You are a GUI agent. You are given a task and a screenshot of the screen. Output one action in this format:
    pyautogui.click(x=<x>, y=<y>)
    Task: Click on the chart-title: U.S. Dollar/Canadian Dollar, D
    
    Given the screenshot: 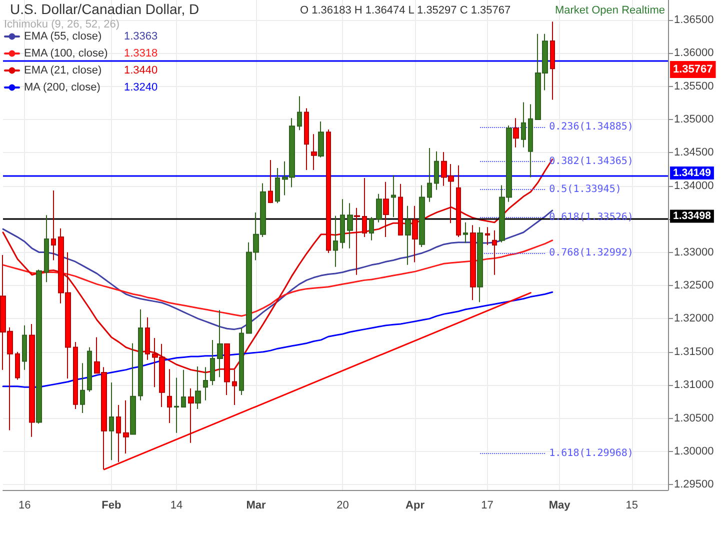 What is the action you would take?
    pyautogui.click(x=105, y=9)
    